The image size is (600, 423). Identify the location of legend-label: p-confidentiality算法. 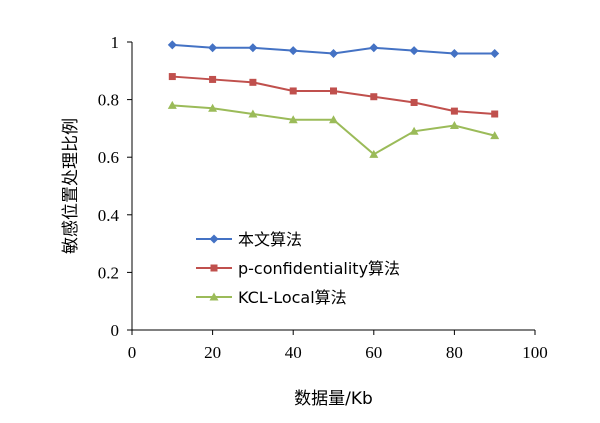
(319, 268).